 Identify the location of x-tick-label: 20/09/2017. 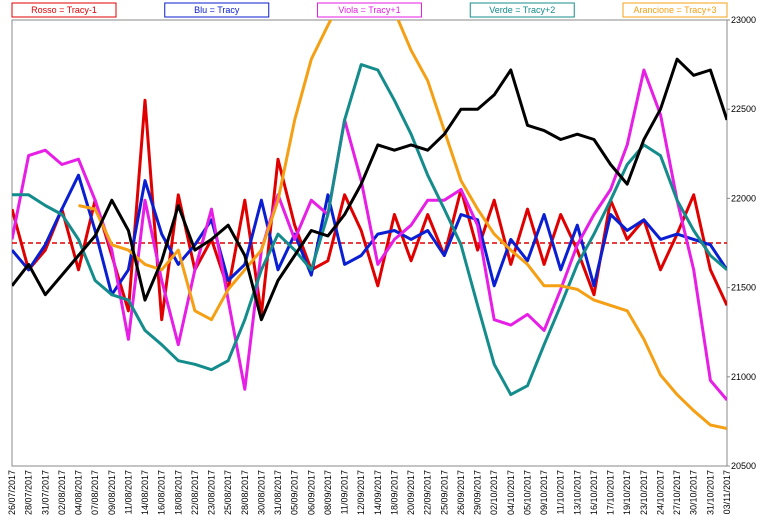
(411, 492).